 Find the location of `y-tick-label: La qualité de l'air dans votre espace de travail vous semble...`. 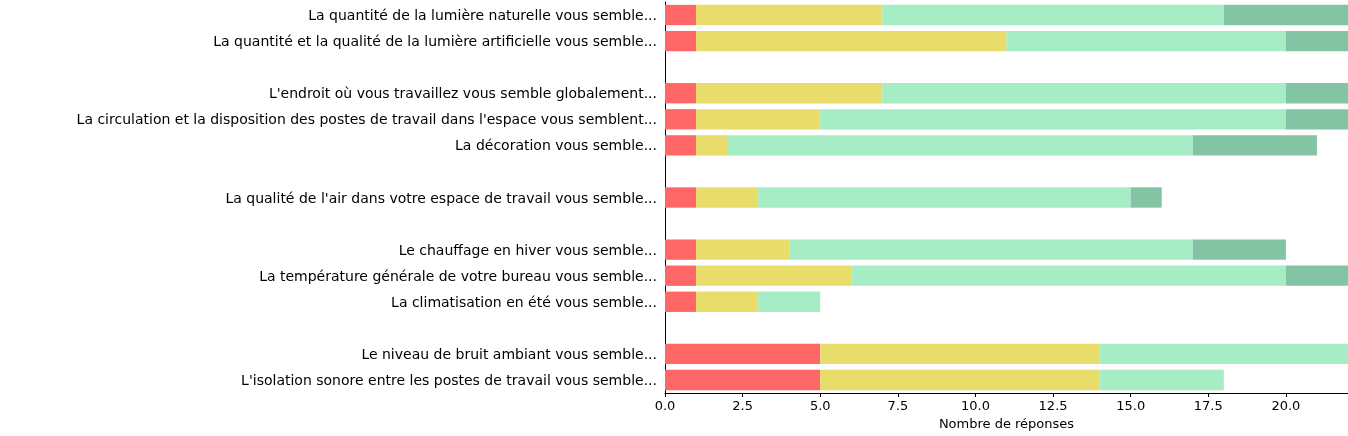

y-tick-label: La qualité de l'air dans votre espace de travail vous semble... is located at coordinates (441, 197).